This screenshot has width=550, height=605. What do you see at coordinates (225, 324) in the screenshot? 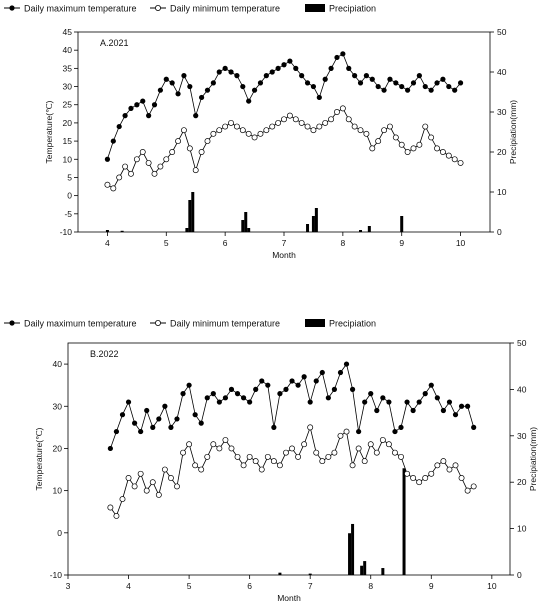
I see `legend-min-label: Daily minimum temperature` at bounding box center [225, 324].